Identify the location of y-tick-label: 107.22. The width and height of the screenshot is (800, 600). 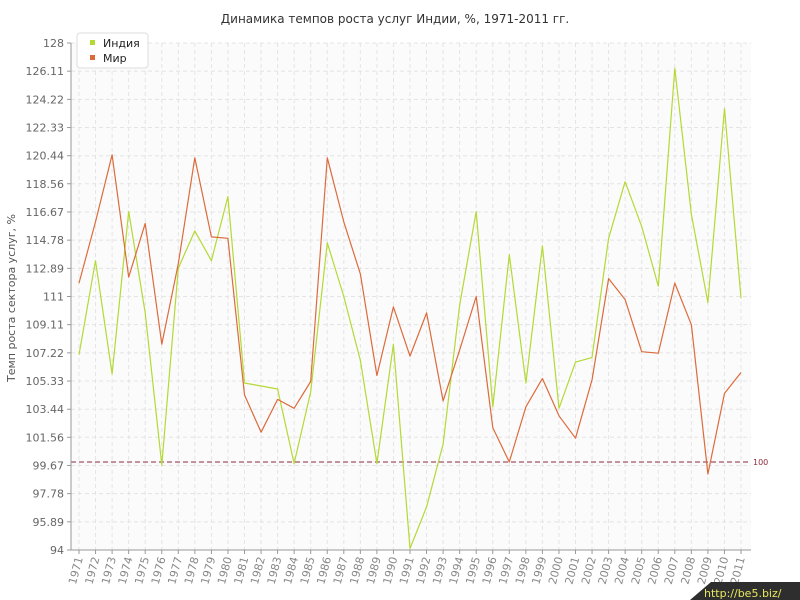
(45, 353).